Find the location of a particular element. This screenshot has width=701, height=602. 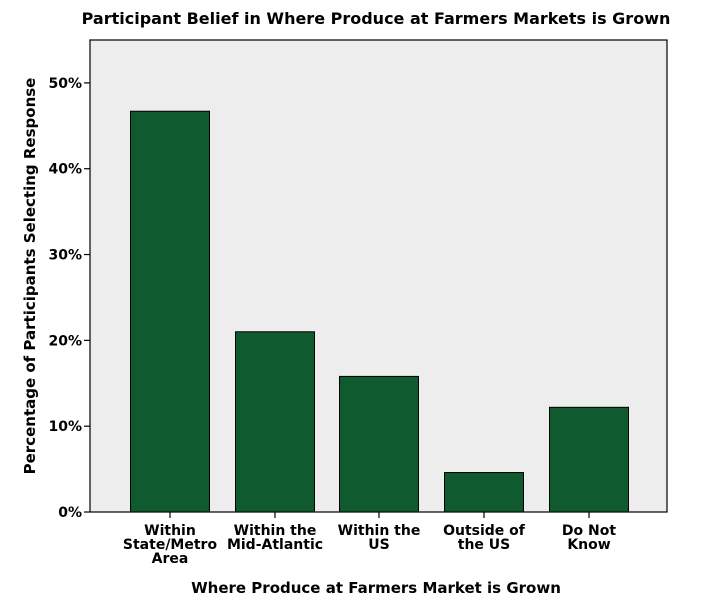

x-tick-label: Within the Mid-Atlantic is located at coordinates (275, 538).